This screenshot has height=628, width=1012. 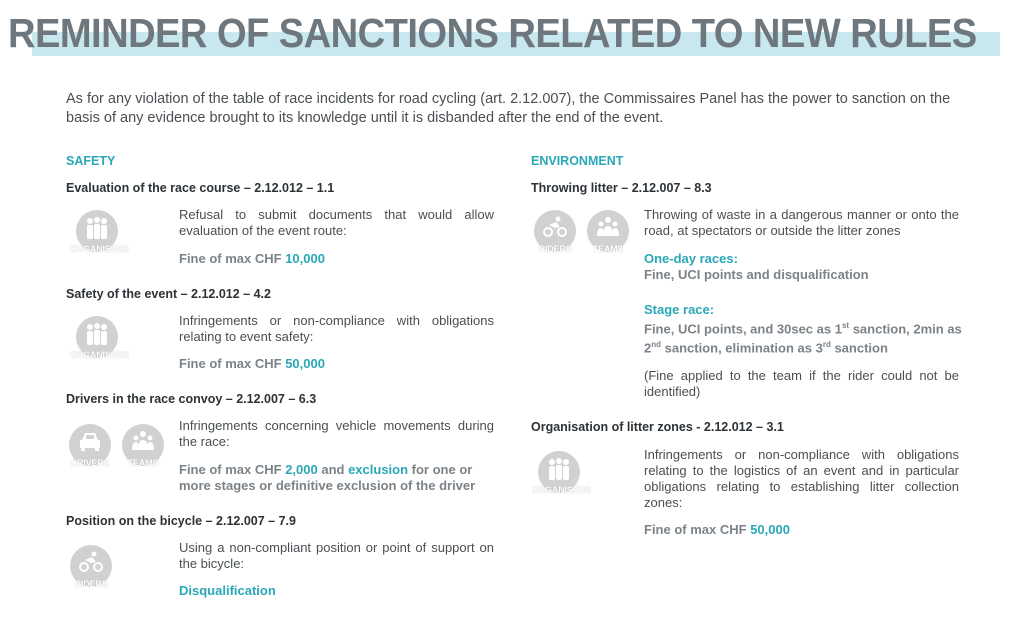 I want to click on ordinal: st, so click(x=845, y=325).